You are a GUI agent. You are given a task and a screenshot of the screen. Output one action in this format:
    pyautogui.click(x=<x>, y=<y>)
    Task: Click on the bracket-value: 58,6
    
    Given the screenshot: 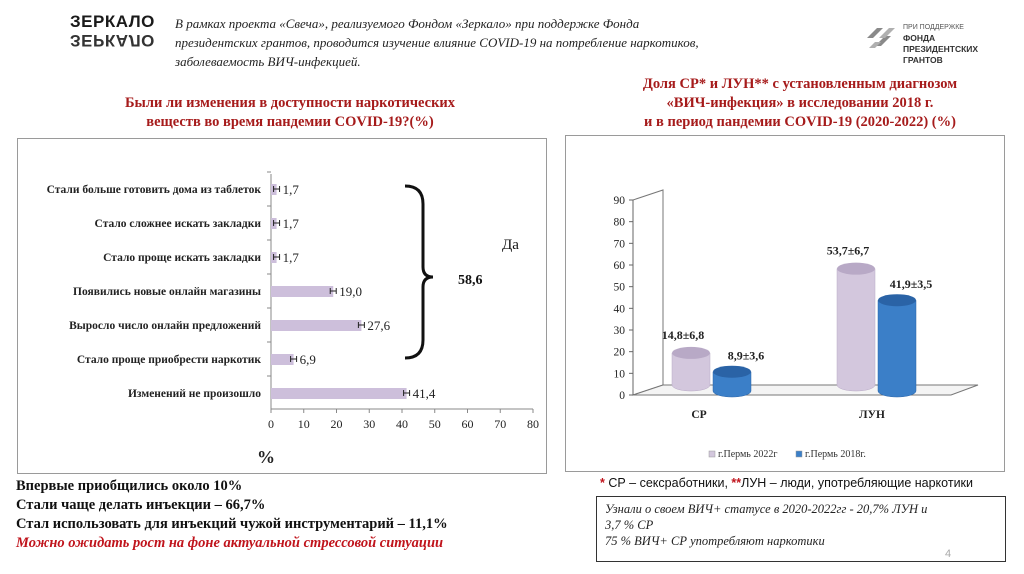 What is the action you would take?
    pyautogui.click(x=470, y=280)
    